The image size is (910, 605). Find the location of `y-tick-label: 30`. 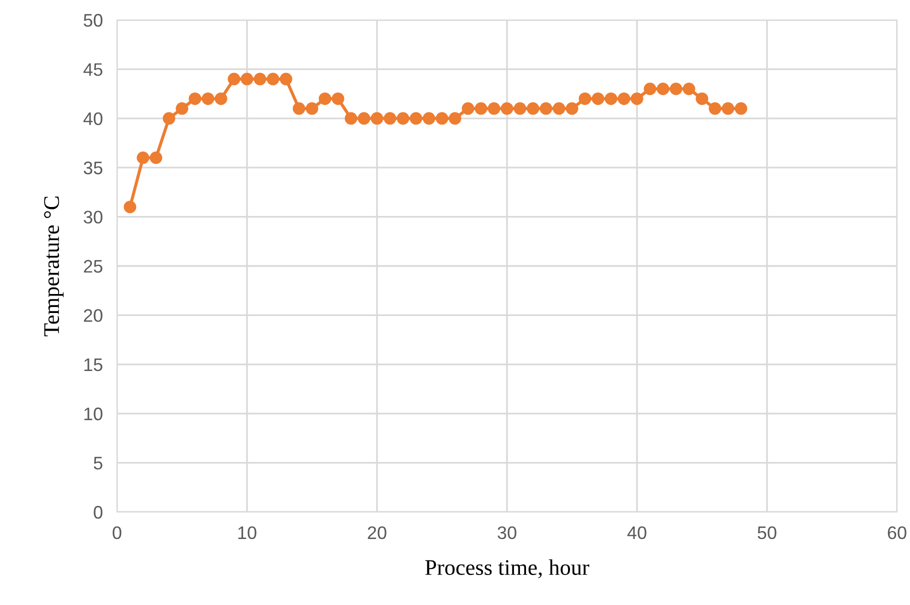

y-tick-label: 30 is located at coordinates (93, 217).